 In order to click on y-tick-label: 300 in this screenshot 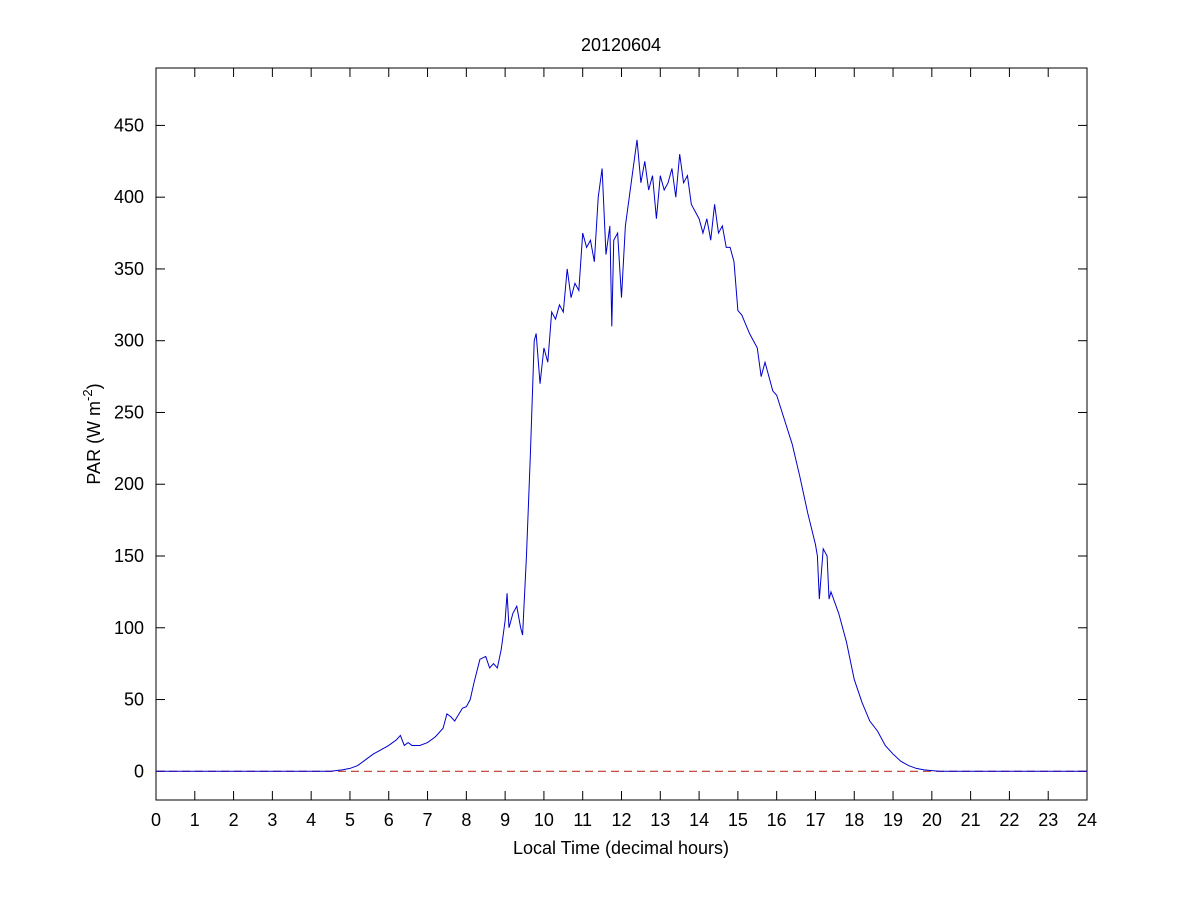, I will do `click(129, 341)`.